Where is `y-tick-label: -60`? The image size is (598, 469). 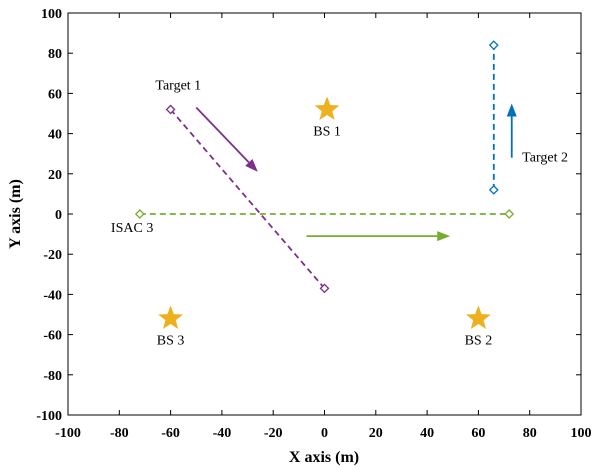 y-tick-label: -60 is located at coordinates (52, 336).